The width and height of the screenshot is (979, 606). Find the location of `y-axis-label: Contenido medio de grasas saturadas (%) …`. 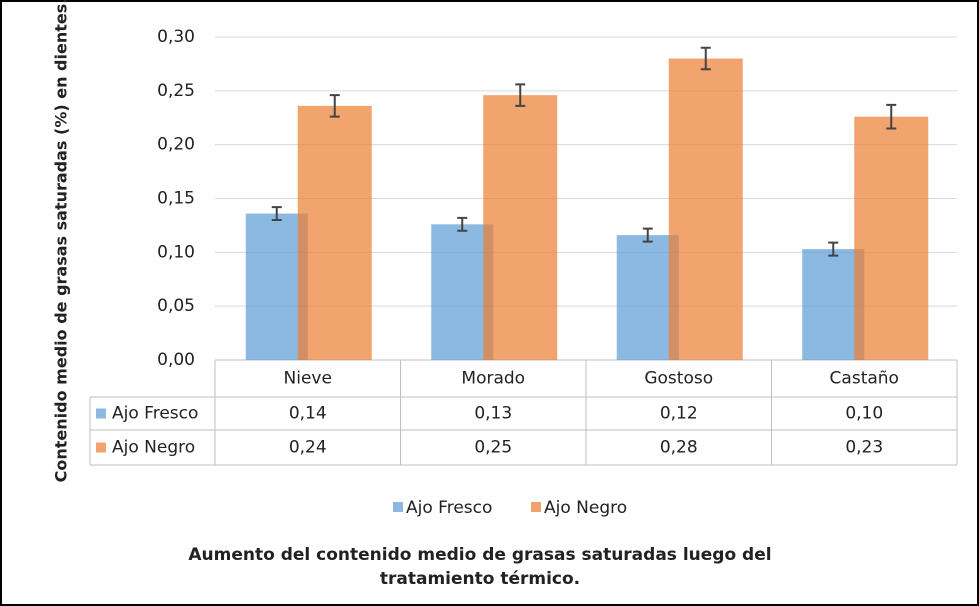

y-axis-label: Contenido medio de grasas saturadas (%) … is located at coordinates (61, 241).